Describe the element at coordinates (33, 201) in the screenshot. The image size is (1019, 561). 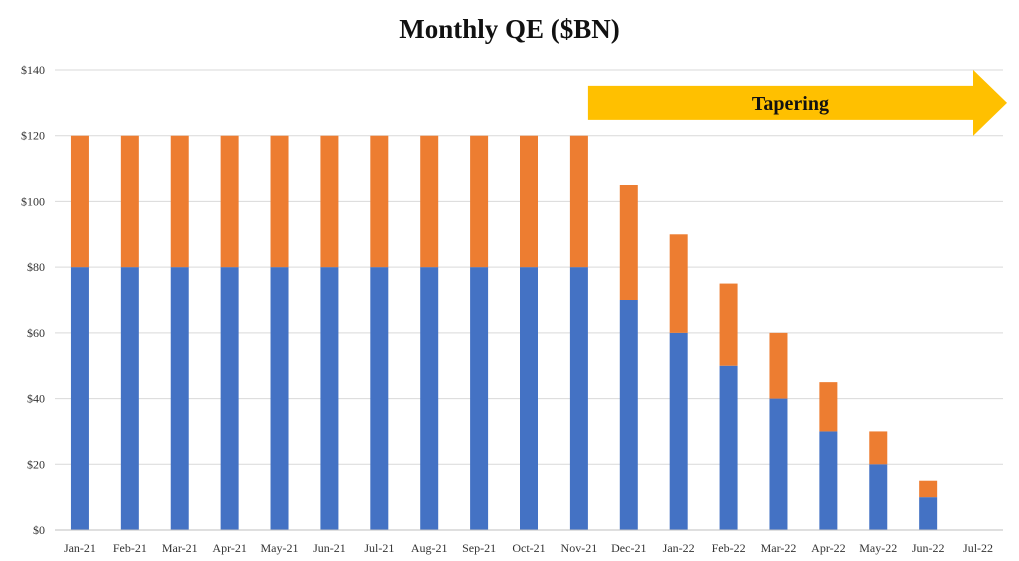
I see `y-tick-label: $100` at that location.